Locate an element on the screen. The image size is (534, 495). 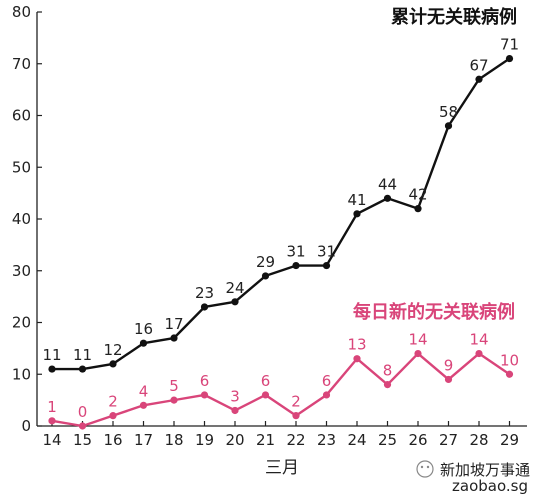
y-tick-label: 30 is located at coordinates (21, 271).